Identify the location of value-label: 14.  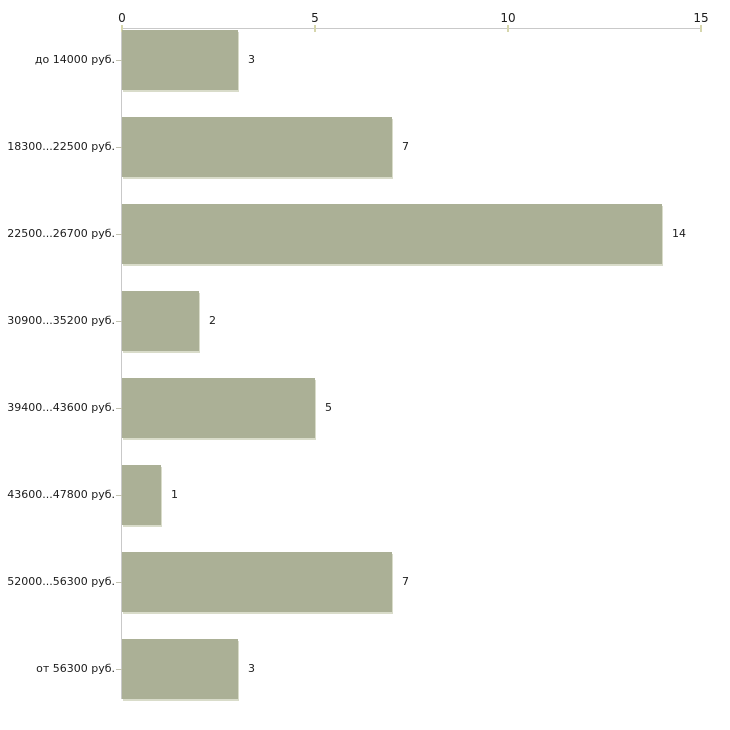
(679, 233).